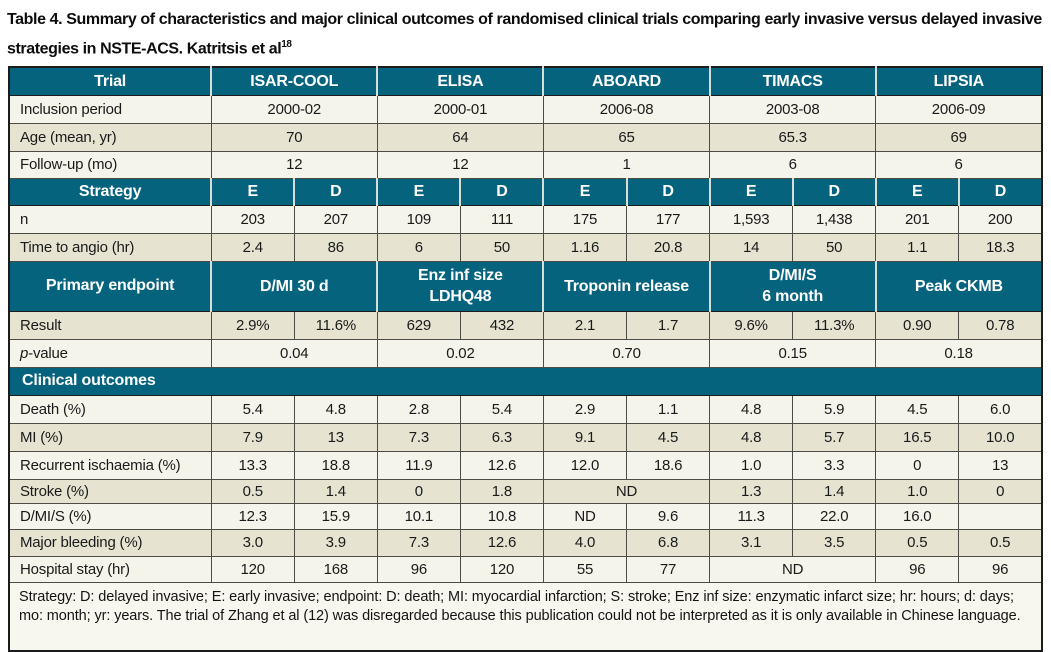  Describe the element at coordinates (418, 325) in the screenshot. I see `data-cell: 629` at that location.